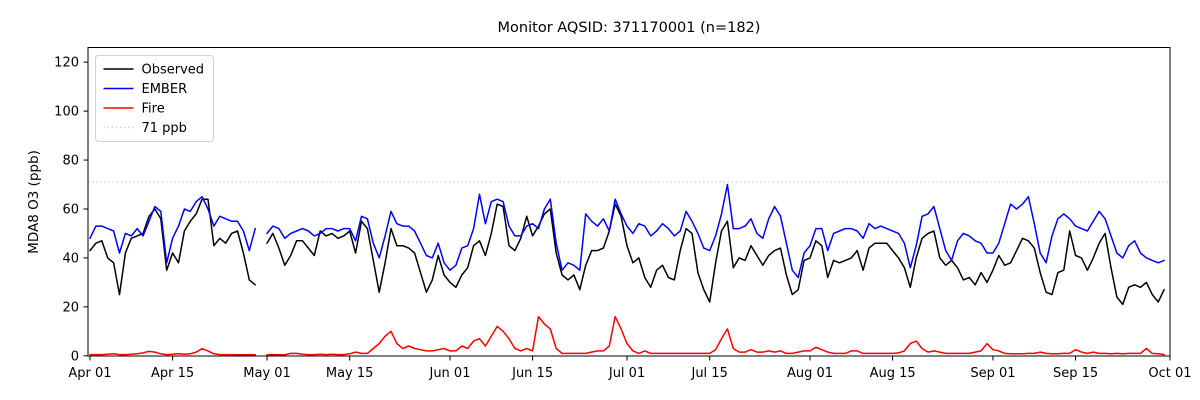 The image size is (1200, 400). Describe the element at coordinates (165, 89) in the screenshot. I see `legend-label: EMBER` at that location.